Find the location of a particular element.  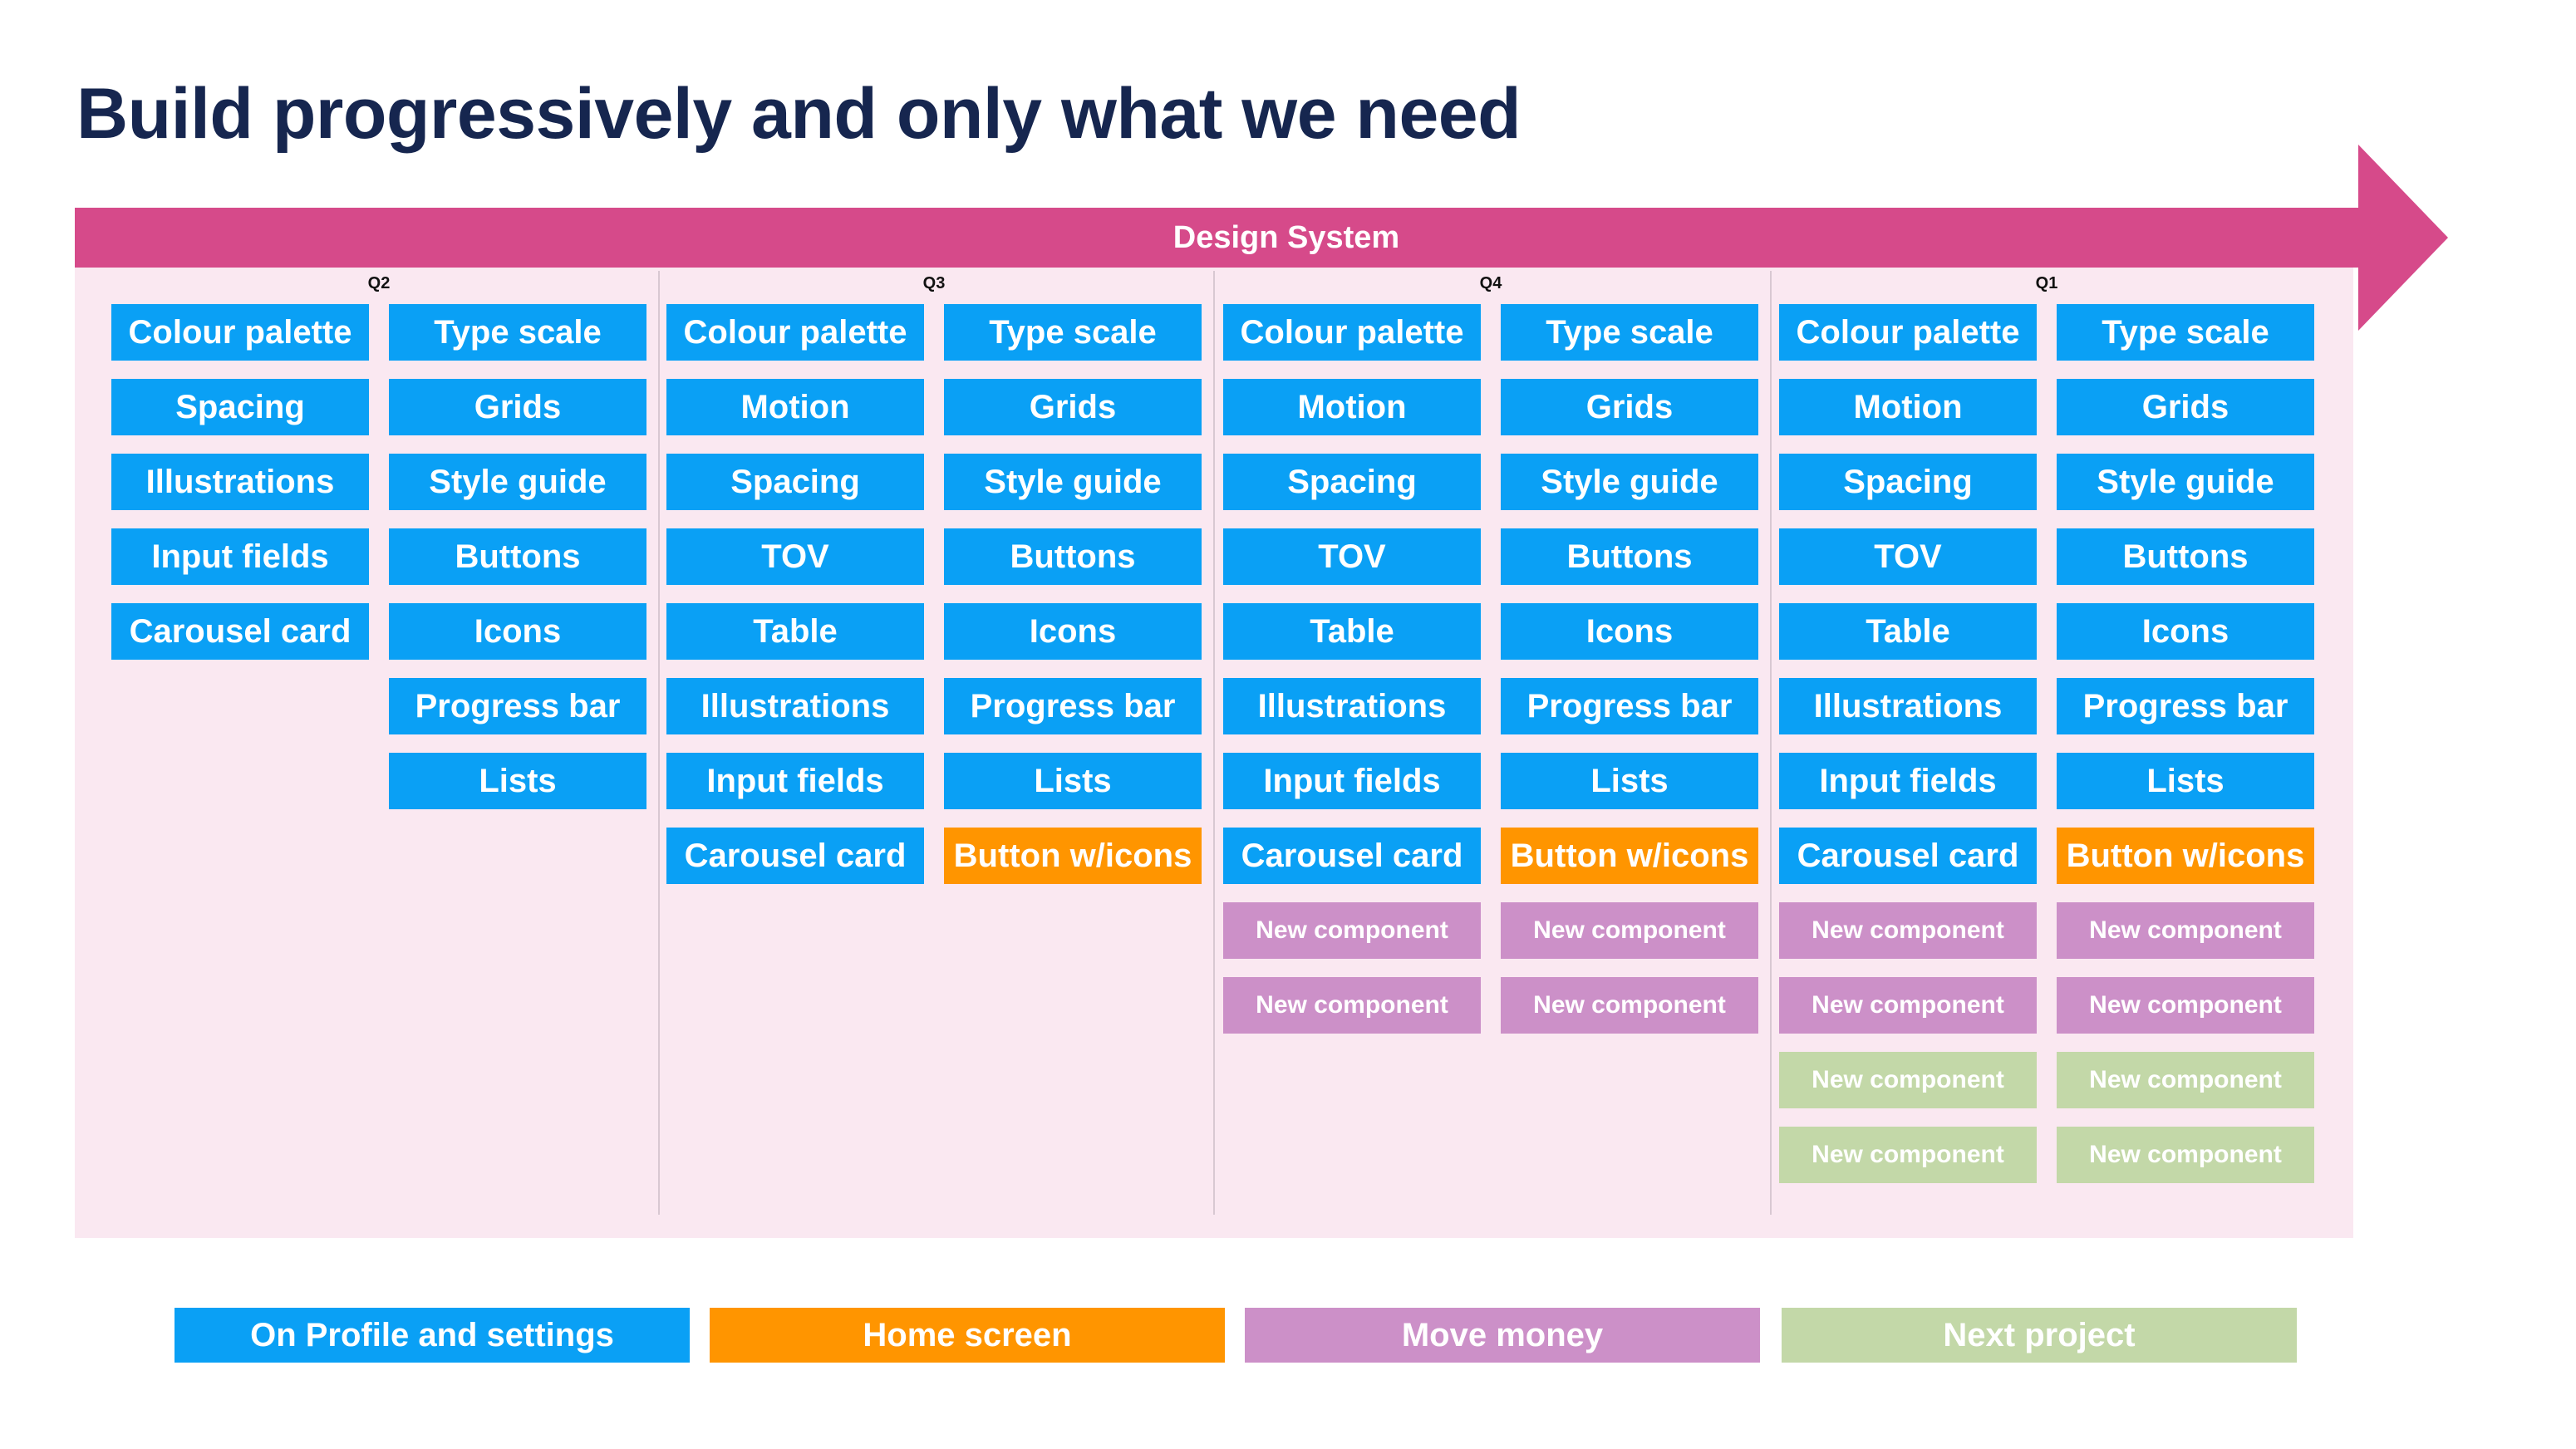

quarter-label-q1: Q1 is located at coordinates (2046, 283).